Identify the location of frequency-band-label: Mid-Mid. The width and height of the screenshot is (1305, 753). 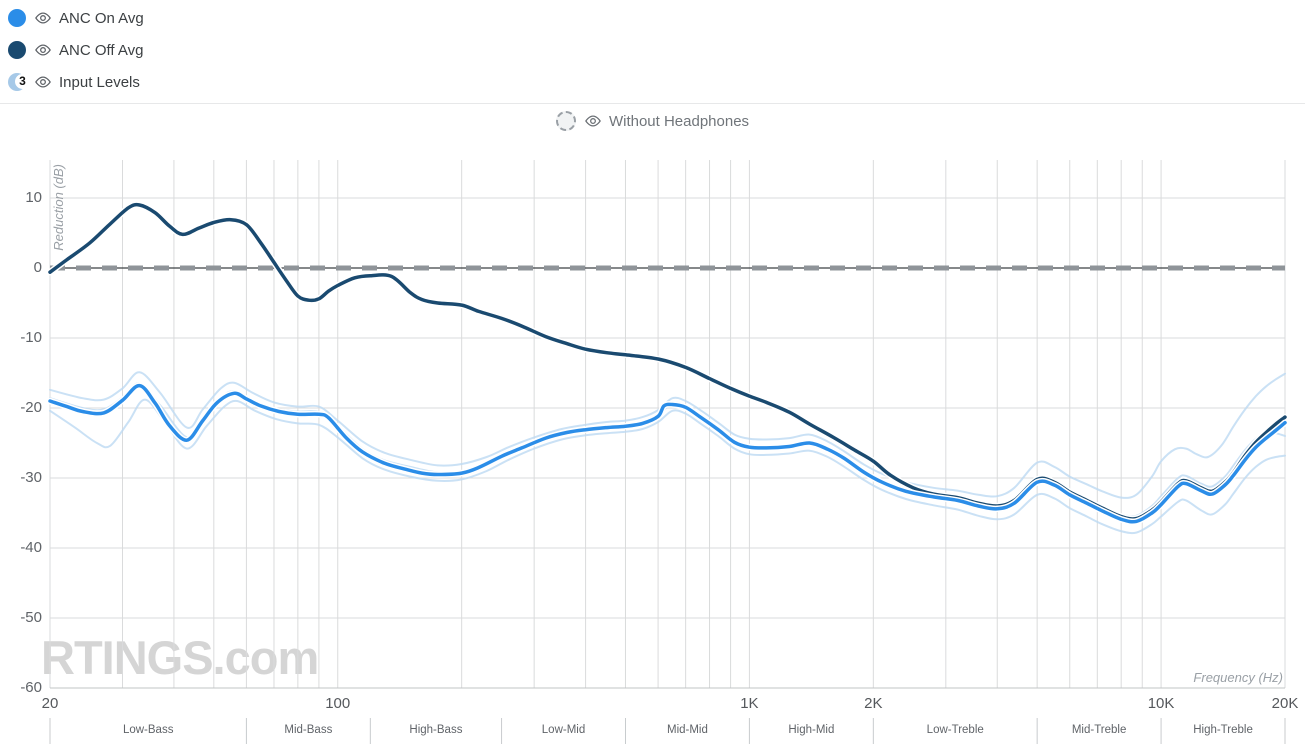
(687, 730).